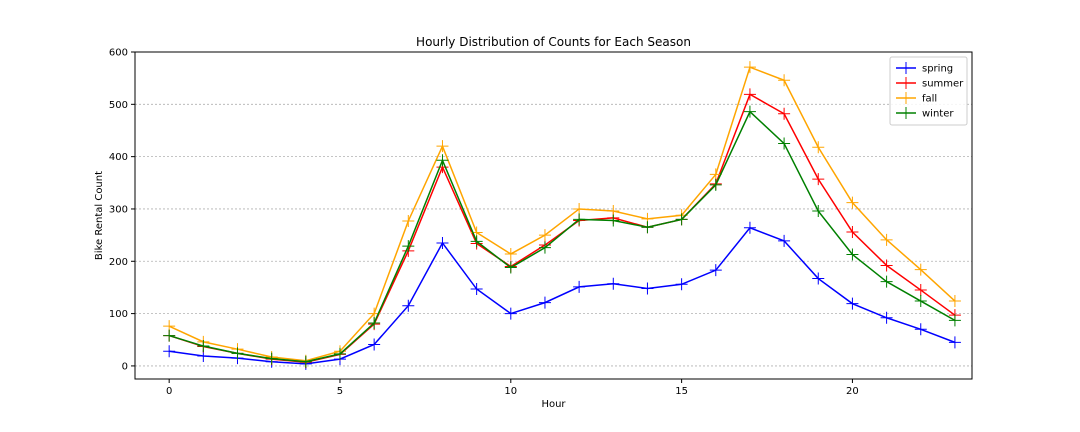  Describe the element at coordinates (852, 391) in the screenshot. I see `x-tick-label: 20` at that location.